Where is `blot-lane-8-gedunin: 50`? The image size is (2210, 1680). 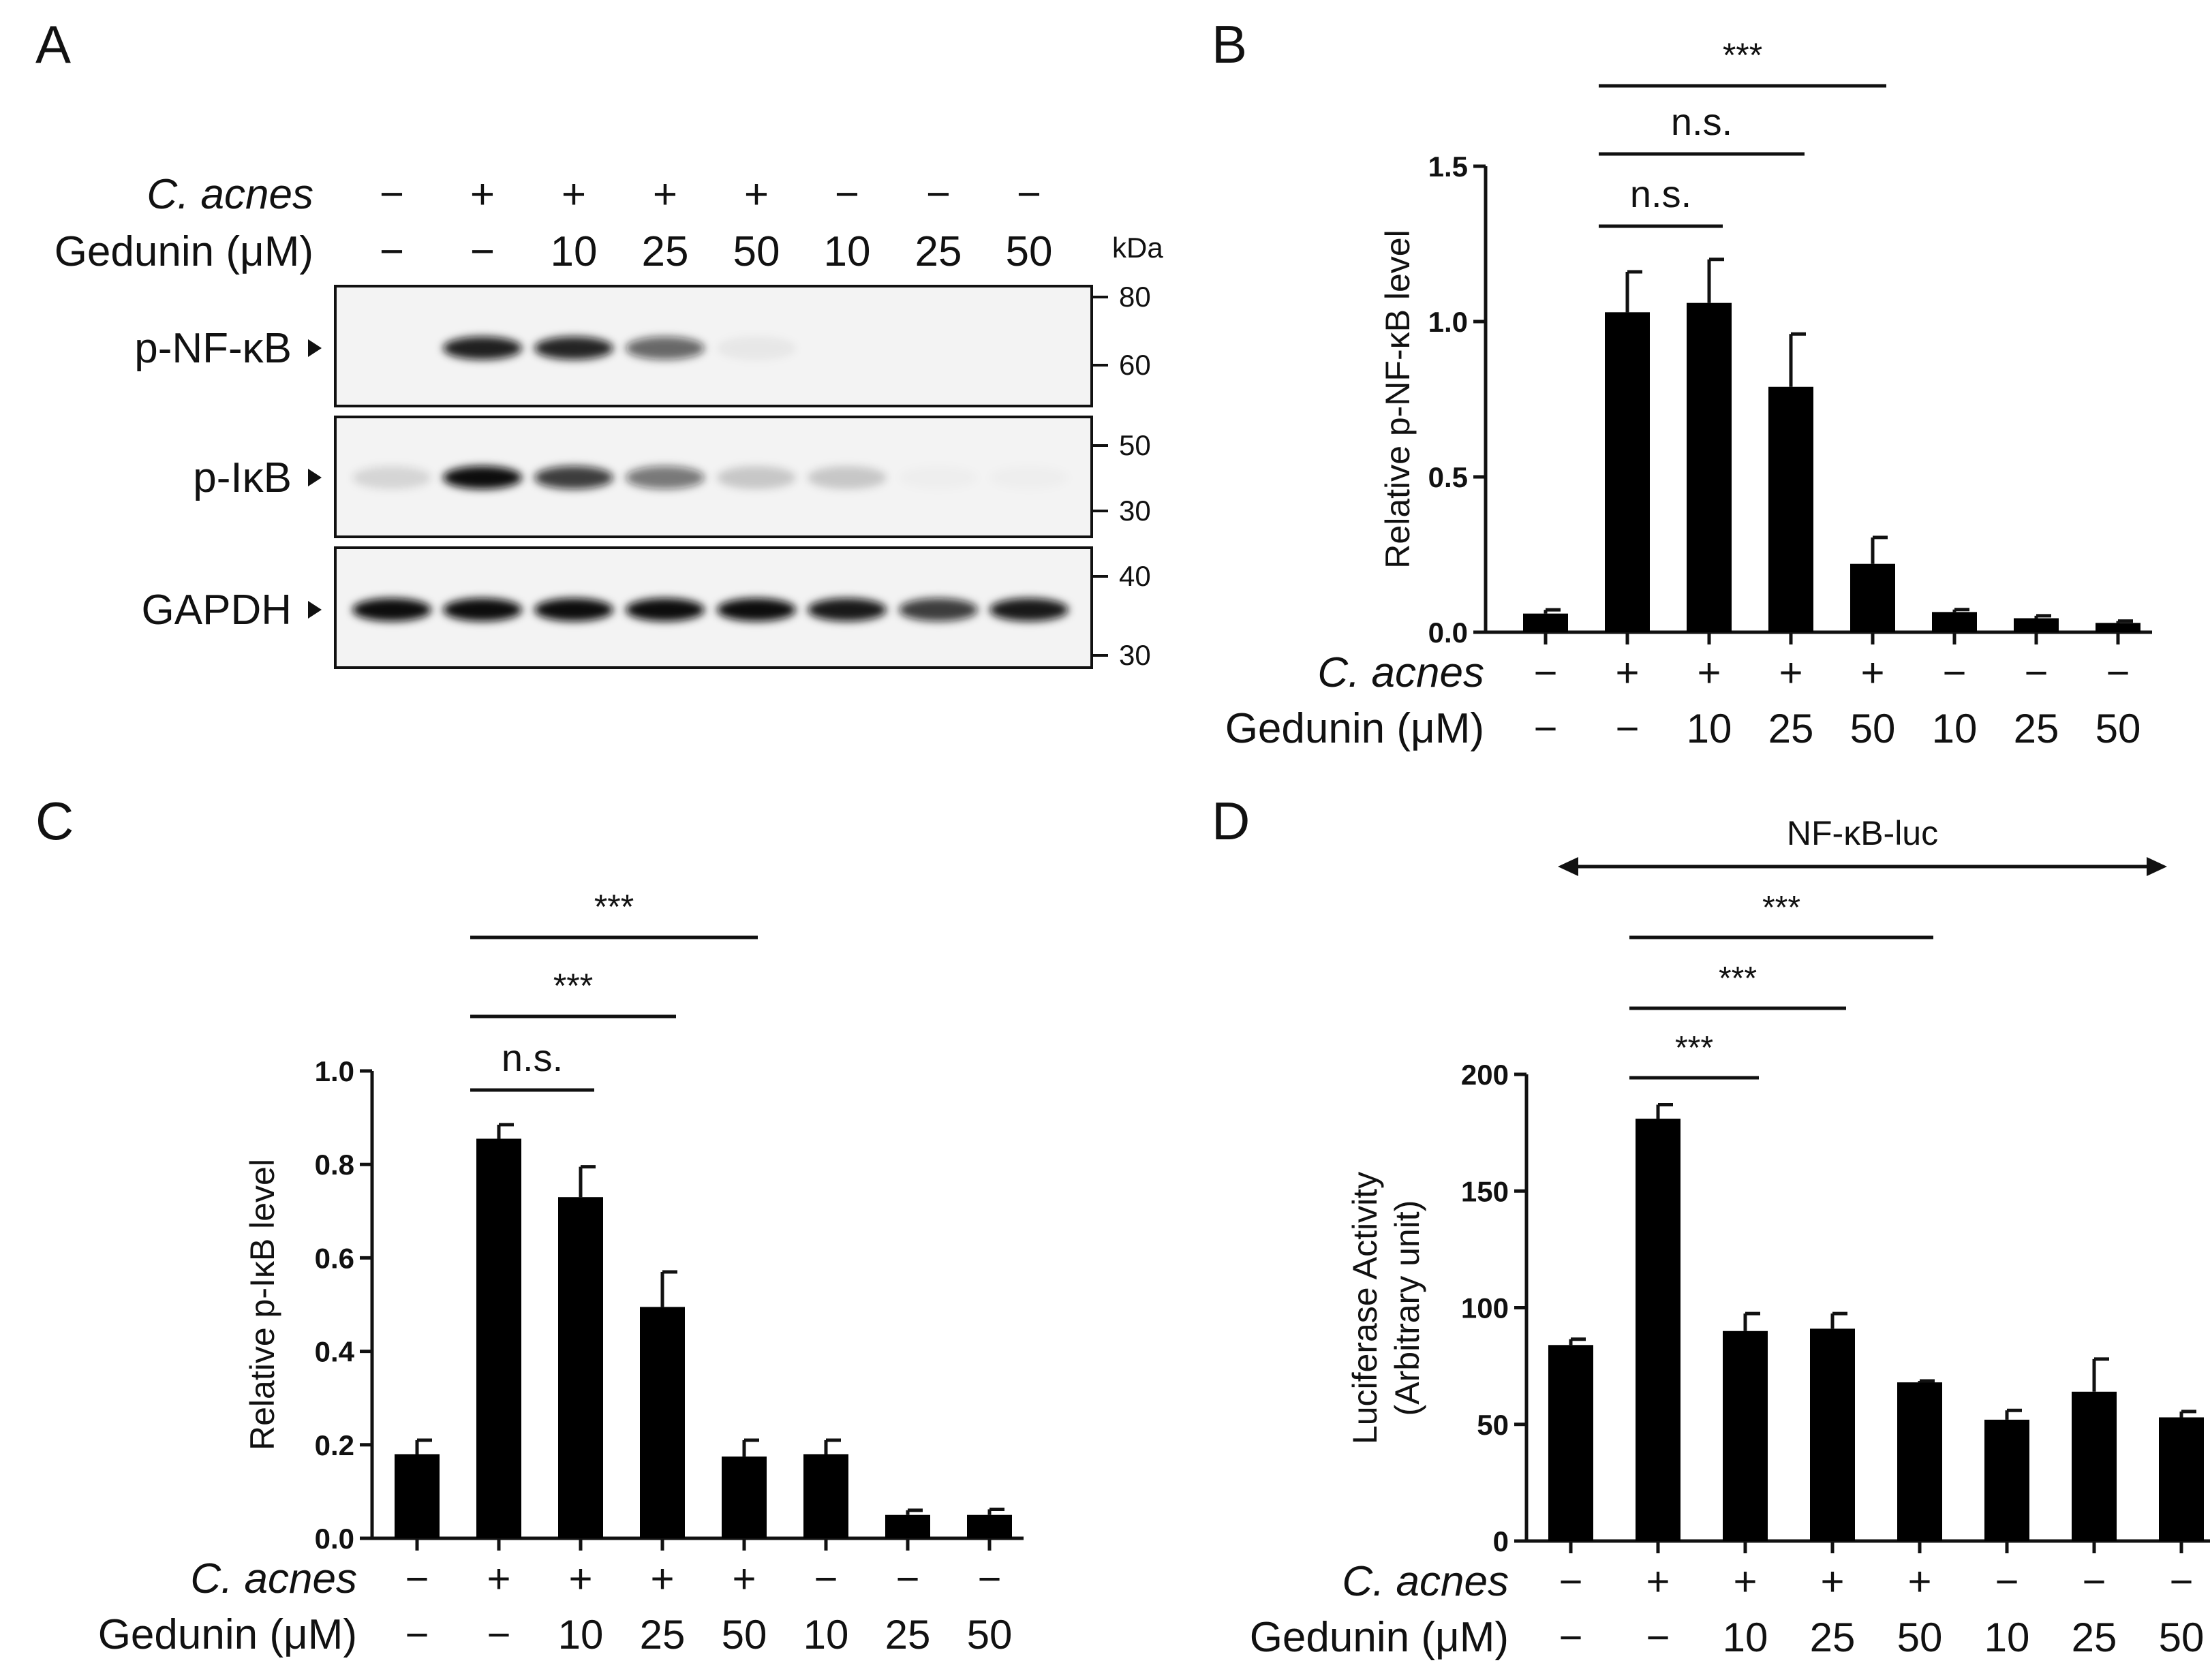
blot-lane-8-gedunin: 50 is located at coordinates (1029, 251).